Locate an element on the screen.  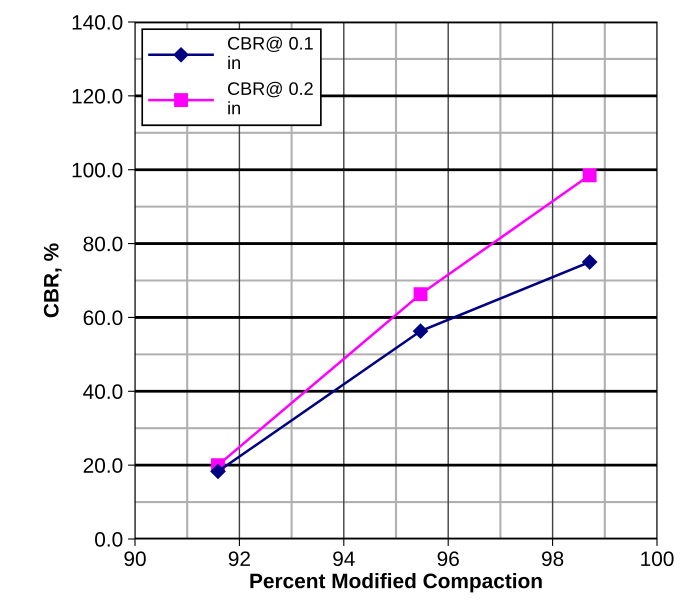
y-tick-label: 60.0 is located at coordinates (103, 318).